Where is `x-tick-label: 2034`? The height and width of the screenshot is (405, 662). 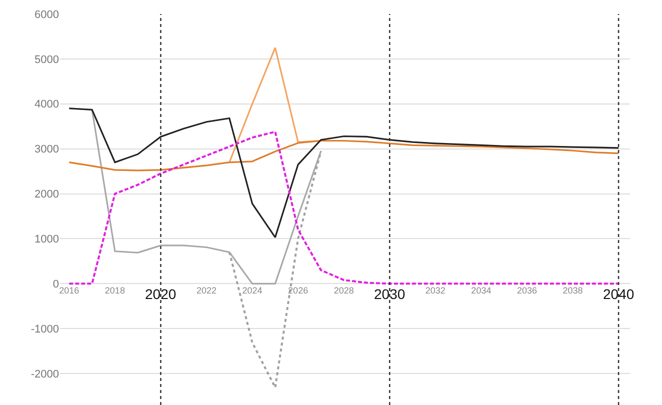
x-tick-label: 2034 is located at coordinates (481, 291).